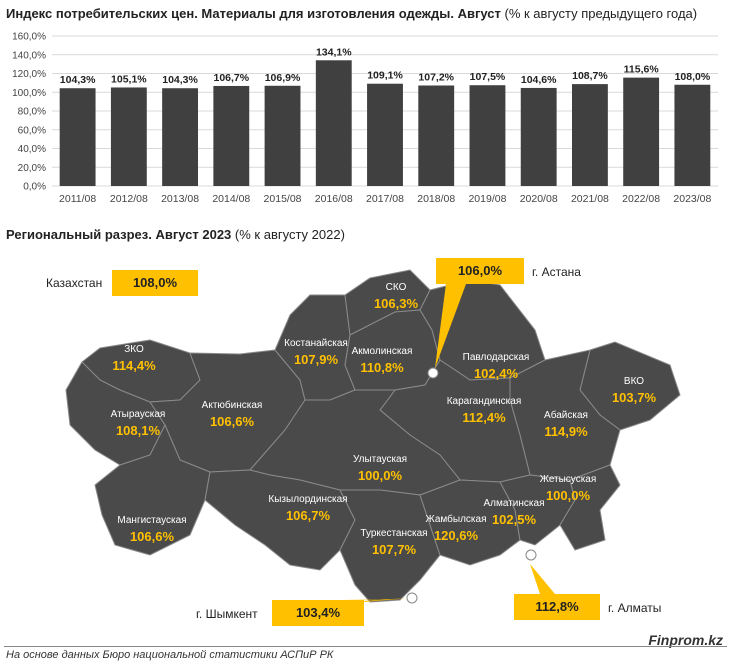  What do you see at coordinates (29, 37) in the screenshot?
I see `y-tick-label: 160,0%` at bounding box center [29, 37].